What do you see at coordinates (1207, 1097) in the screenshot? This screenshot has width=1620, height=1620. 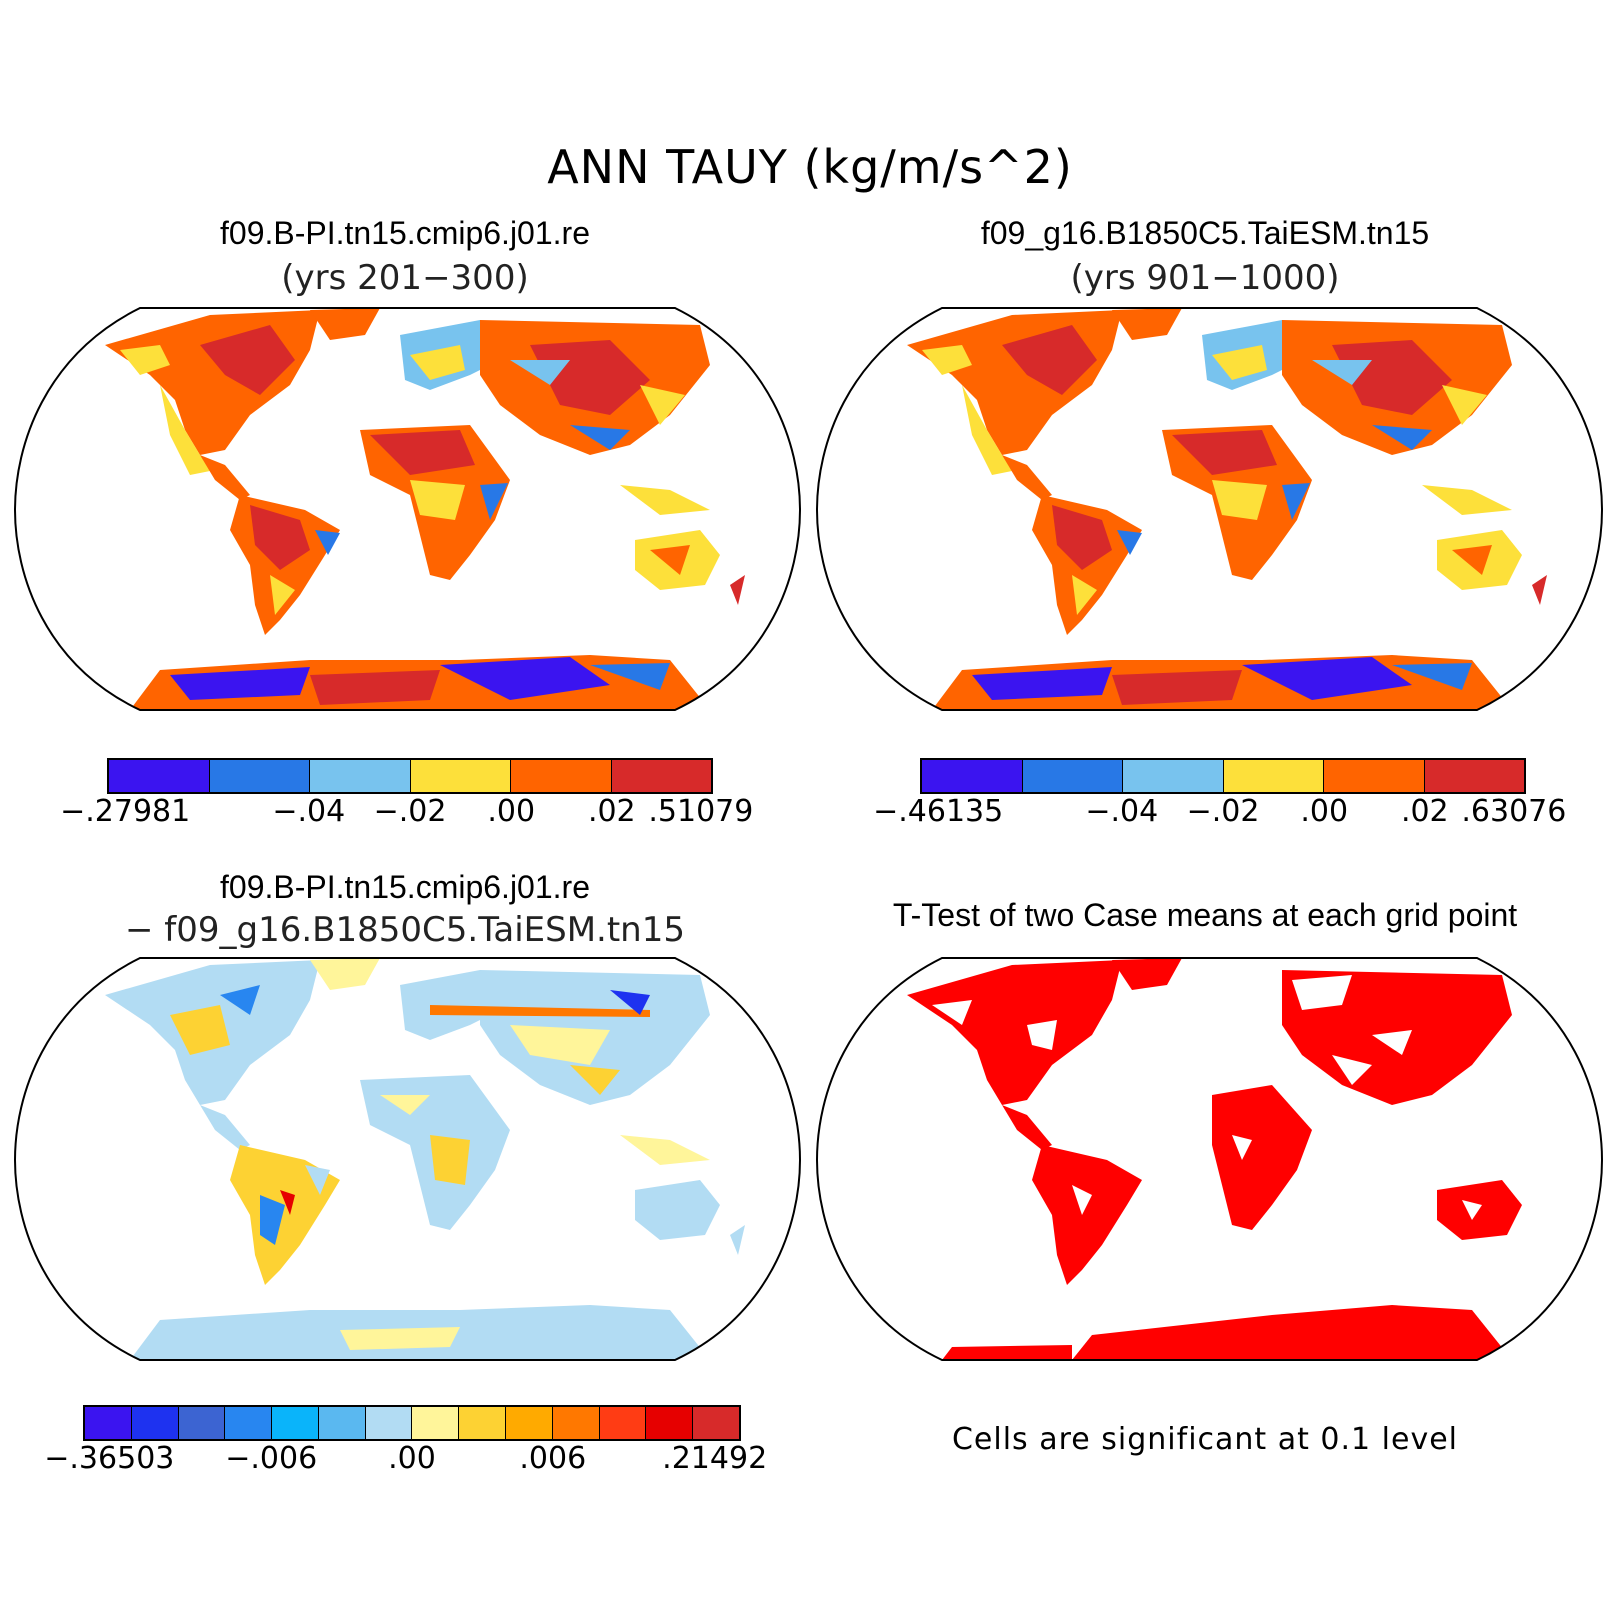 I see `panel4-nonsig-gaps` at bounding box center [1207, 1097].